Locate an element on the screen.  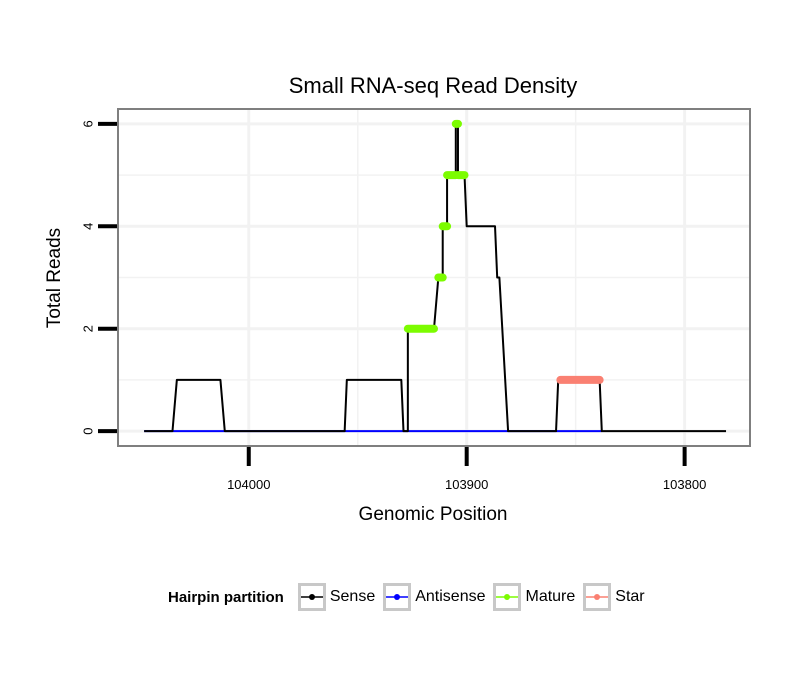
legend-item-mature: Mature is located at coordinates (534, 597).